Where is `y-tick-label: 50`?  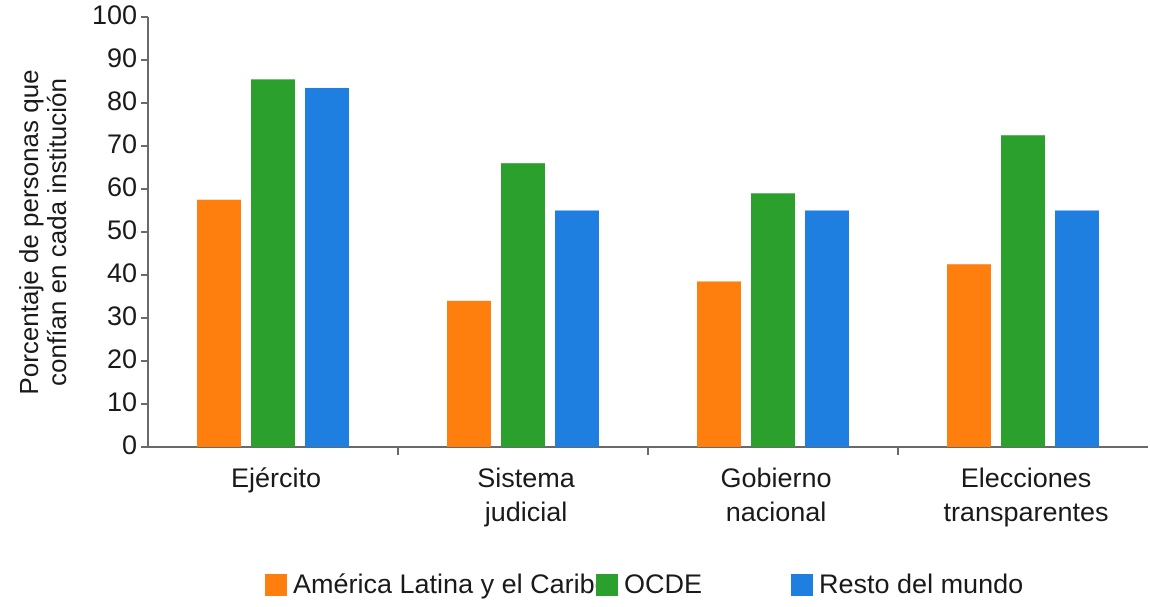
y-tick-label: 50 is located at coordinates (122, 230).